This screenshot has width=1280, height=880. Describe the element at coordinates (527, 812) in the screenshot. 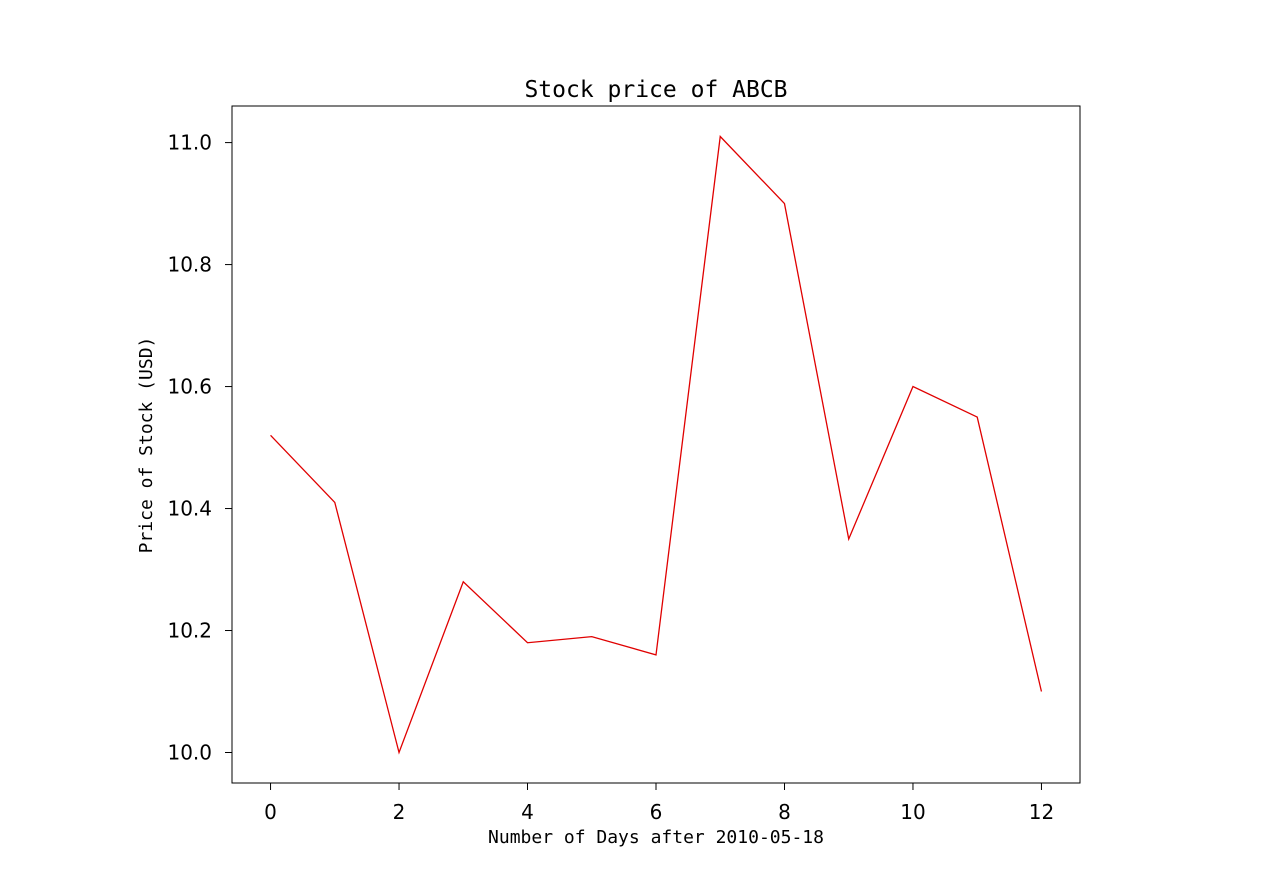

I see `x-tick-label: 4` at that location.